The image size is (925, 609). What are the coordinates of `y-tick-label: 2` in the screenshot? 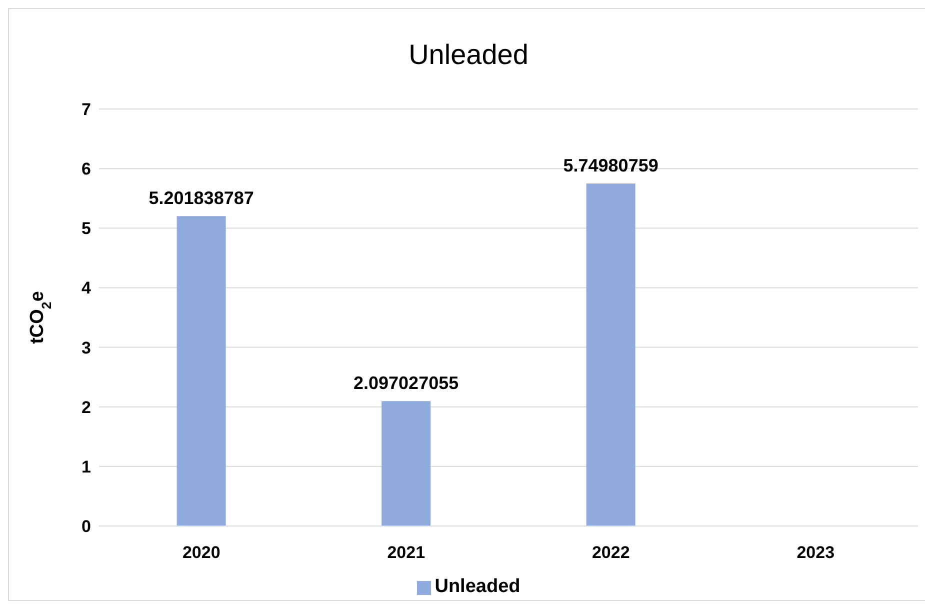 It's located at (86, 407).